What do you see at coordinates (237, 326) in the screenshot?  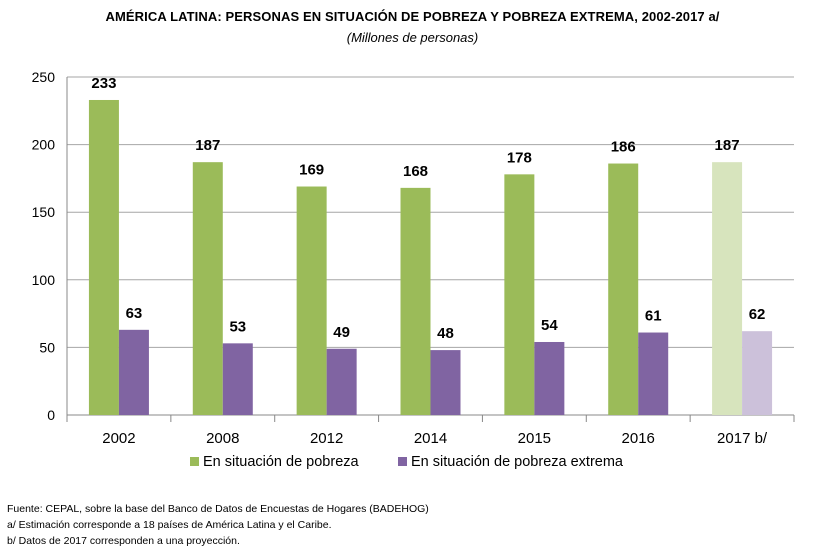 I see `data-label: 53` at bounding box center [237, 326].